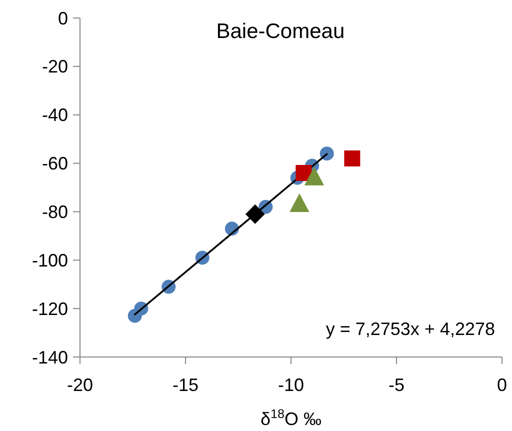 This screenshot has height=431, width=512. I want to click on y-tick-label: -120, so click(50, 308).